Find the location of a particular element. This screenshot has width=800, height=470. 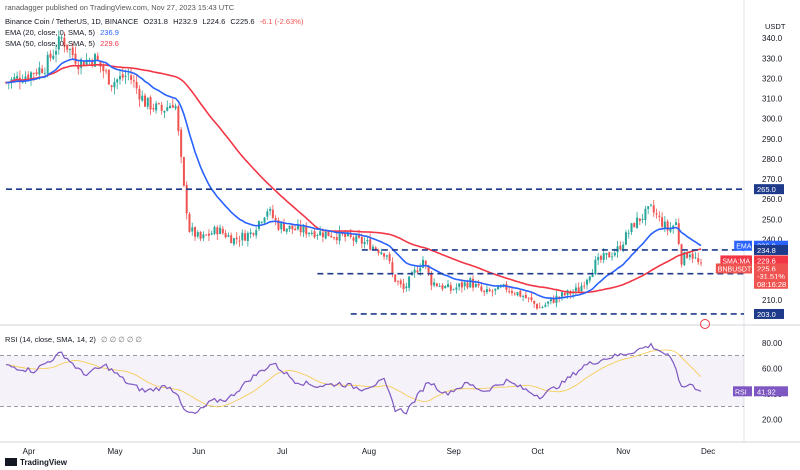

y-tick-label: 300.0 is located at coordinates (772, 119).